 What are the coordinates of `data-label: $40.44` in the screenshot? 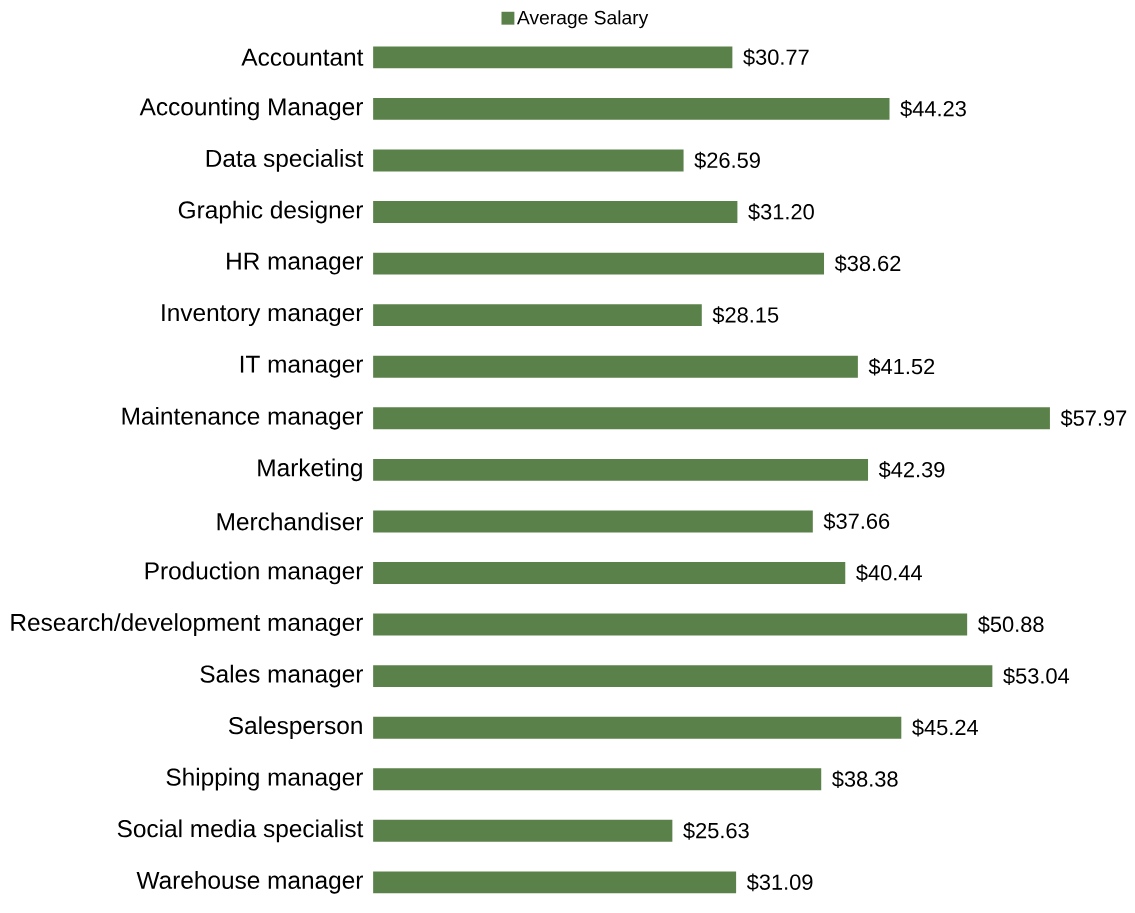 It's located at (889, 573).